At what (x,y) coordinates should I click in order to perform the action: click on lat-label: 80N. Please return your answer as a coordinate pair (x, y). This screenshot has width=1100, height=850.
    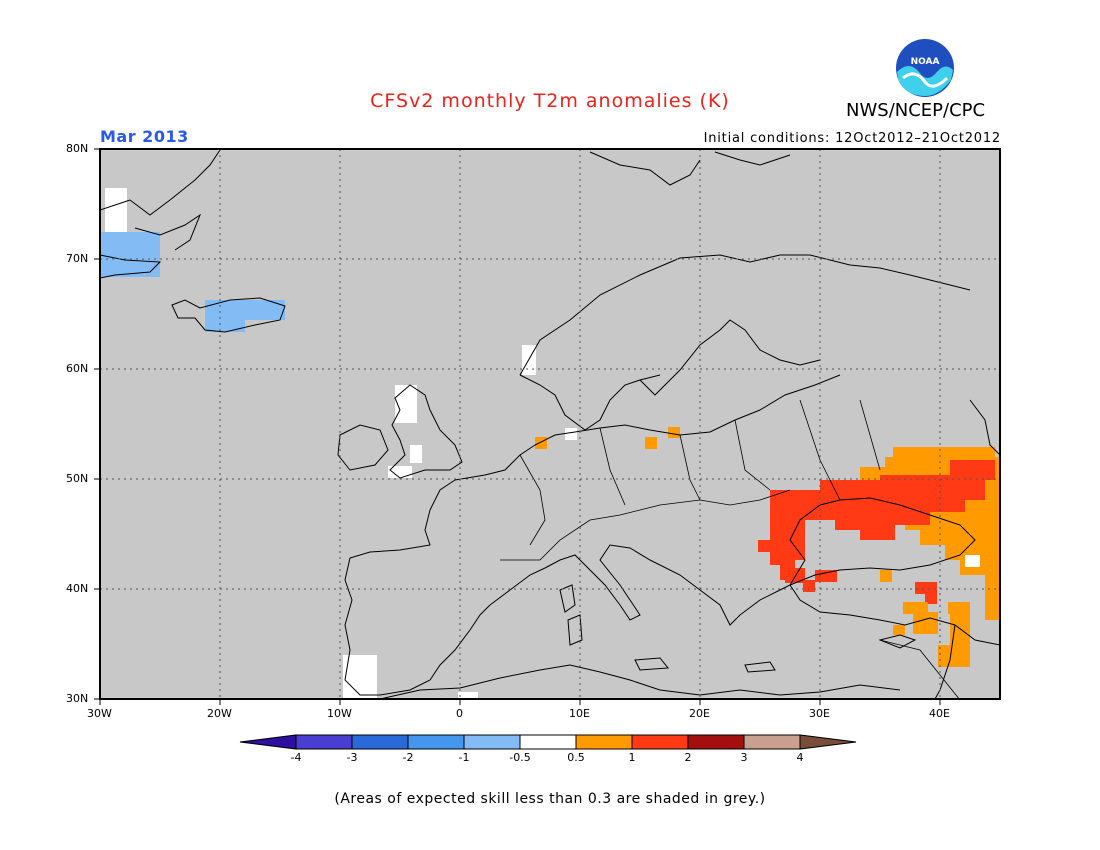
    Looking at the image, I should click on (77, 148).